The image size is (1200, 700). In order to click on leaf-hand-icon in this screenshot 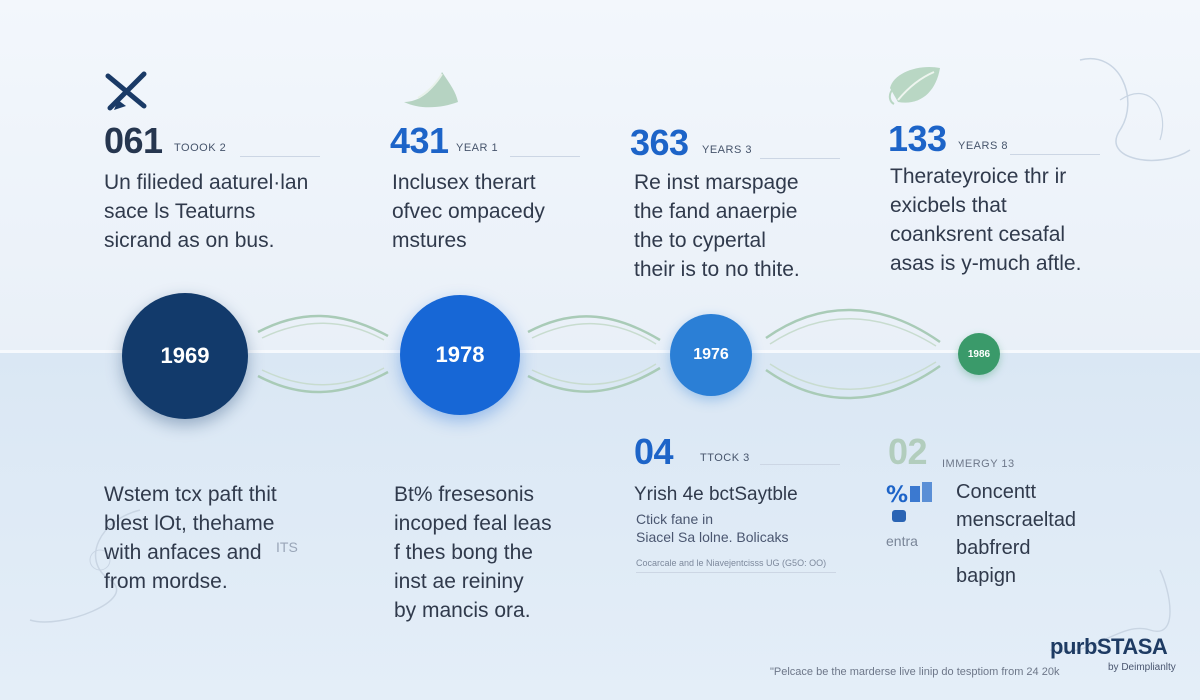, I will do `click(431, 90)`.